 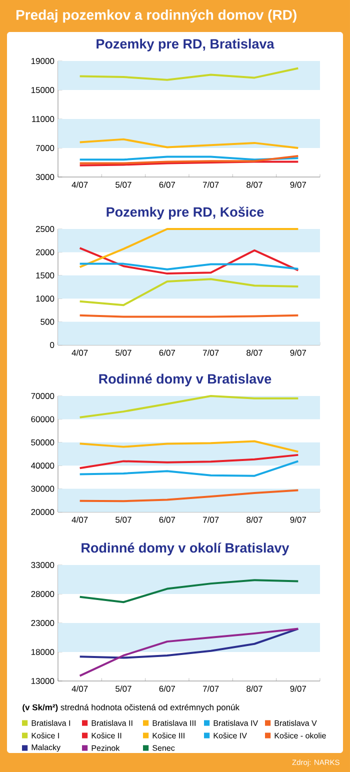 What do you see at coordinates (42, 419) in the screenshot?
I see `y-tick-label: 60000` at bounding box center [42, 419].